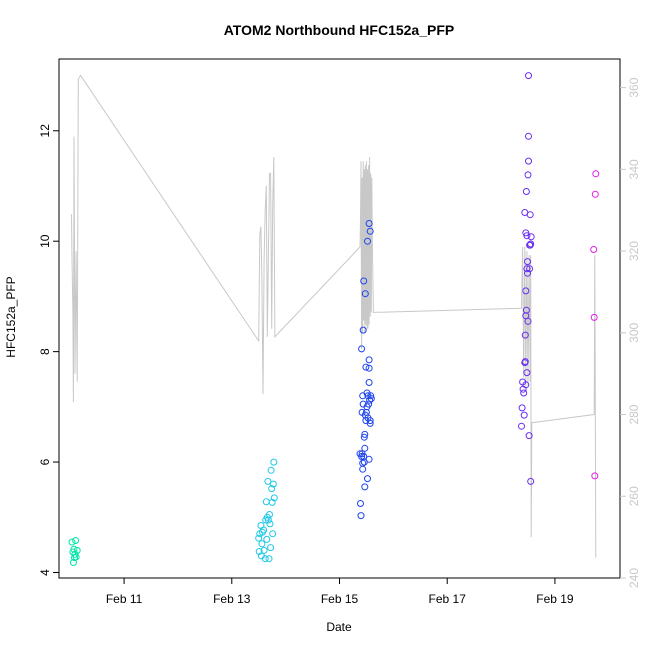 The height and width of the screenshot is (650, 650). Describe the element at coordinates (45, 572) in the screenshot. I see `y-tick-label: 4` at that location.